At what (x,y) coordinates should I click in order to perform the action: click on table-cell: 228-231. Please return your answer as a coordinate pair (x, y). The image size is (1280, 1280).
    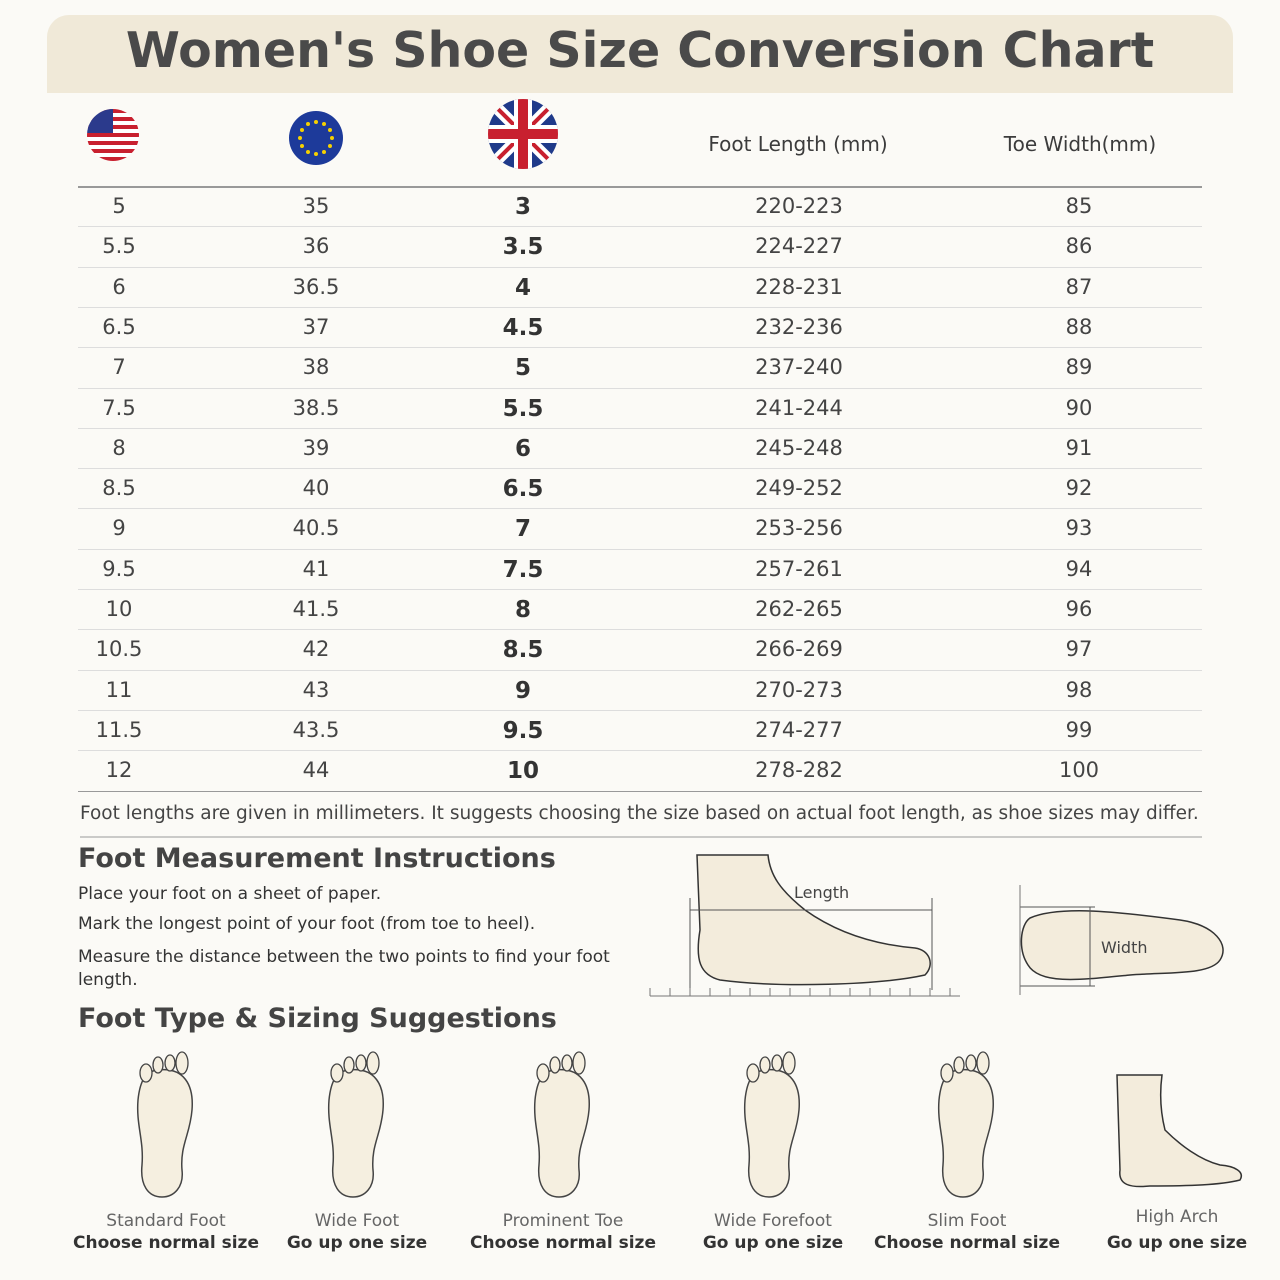
    Looking at the image, I should click on (799, 286).